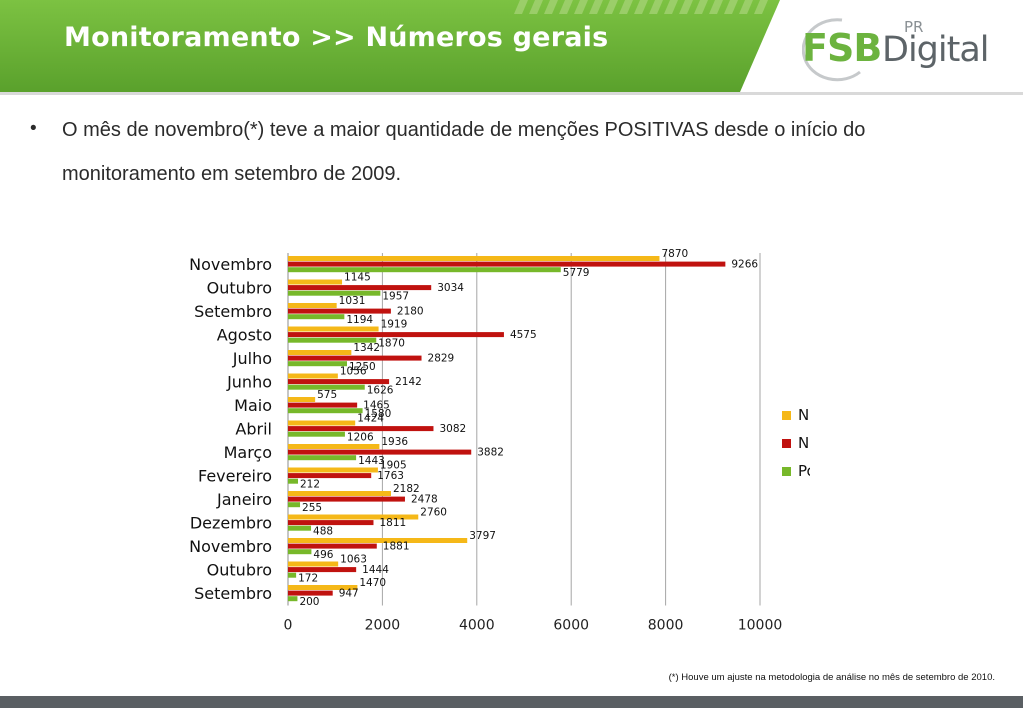  Describe the element at coordinates (244, 499) in the screenshot. I see `category-label: Janeiro` at that location.